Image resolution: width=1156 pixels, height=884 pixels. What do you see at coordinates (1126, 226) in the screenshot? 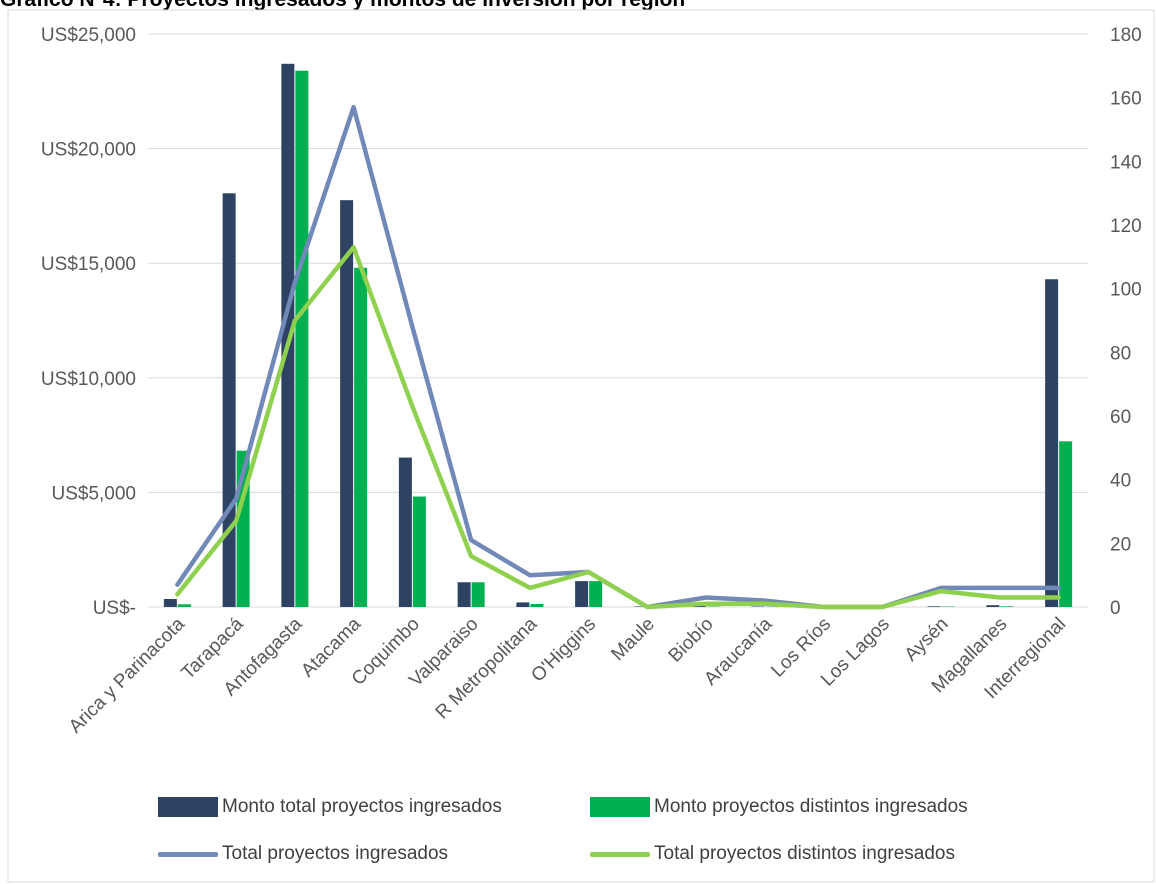
I see `right-axis-tick-label: 120` at bounding box center [1126, 226].